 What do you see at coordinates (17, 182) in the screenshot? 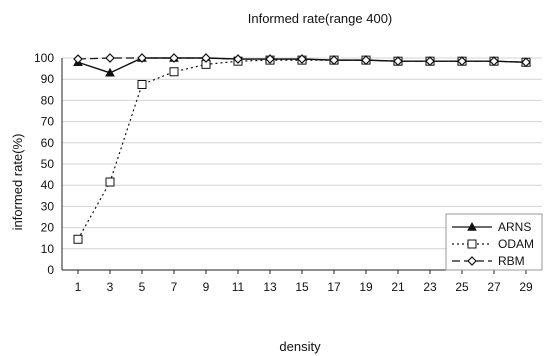
I see `y-axis-label: informed rate(%)` at bounding box center [17, 182].